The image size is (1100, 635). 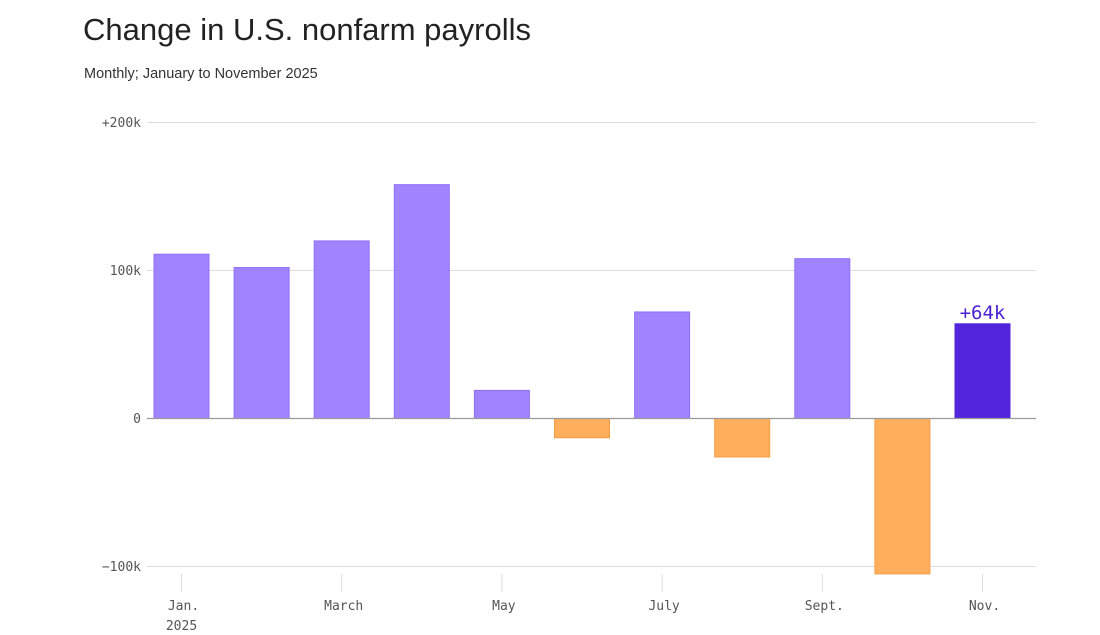 I want to click on bar-march, so click(x=341, y=329).